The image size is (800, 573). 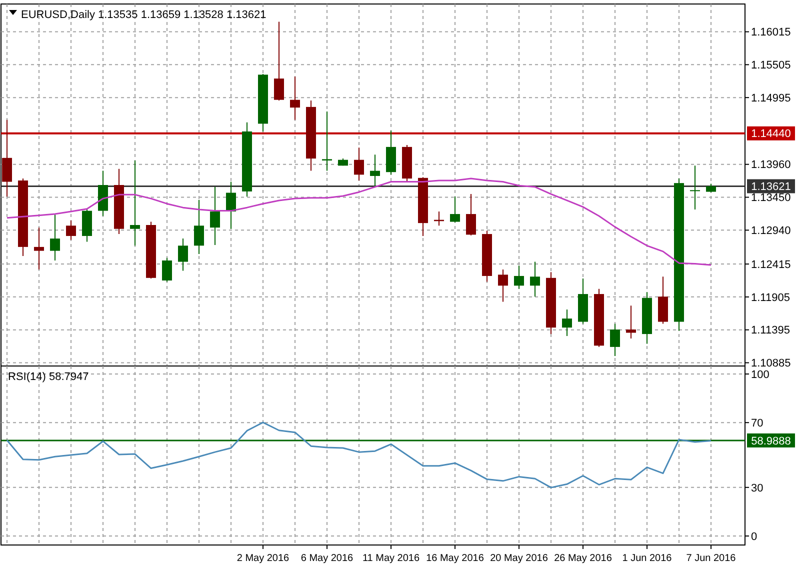 What do you see at coordinates (770, 330) in the screenshot?
I see `y-tick-label: 1.11395` at bounding box center [770, 330].